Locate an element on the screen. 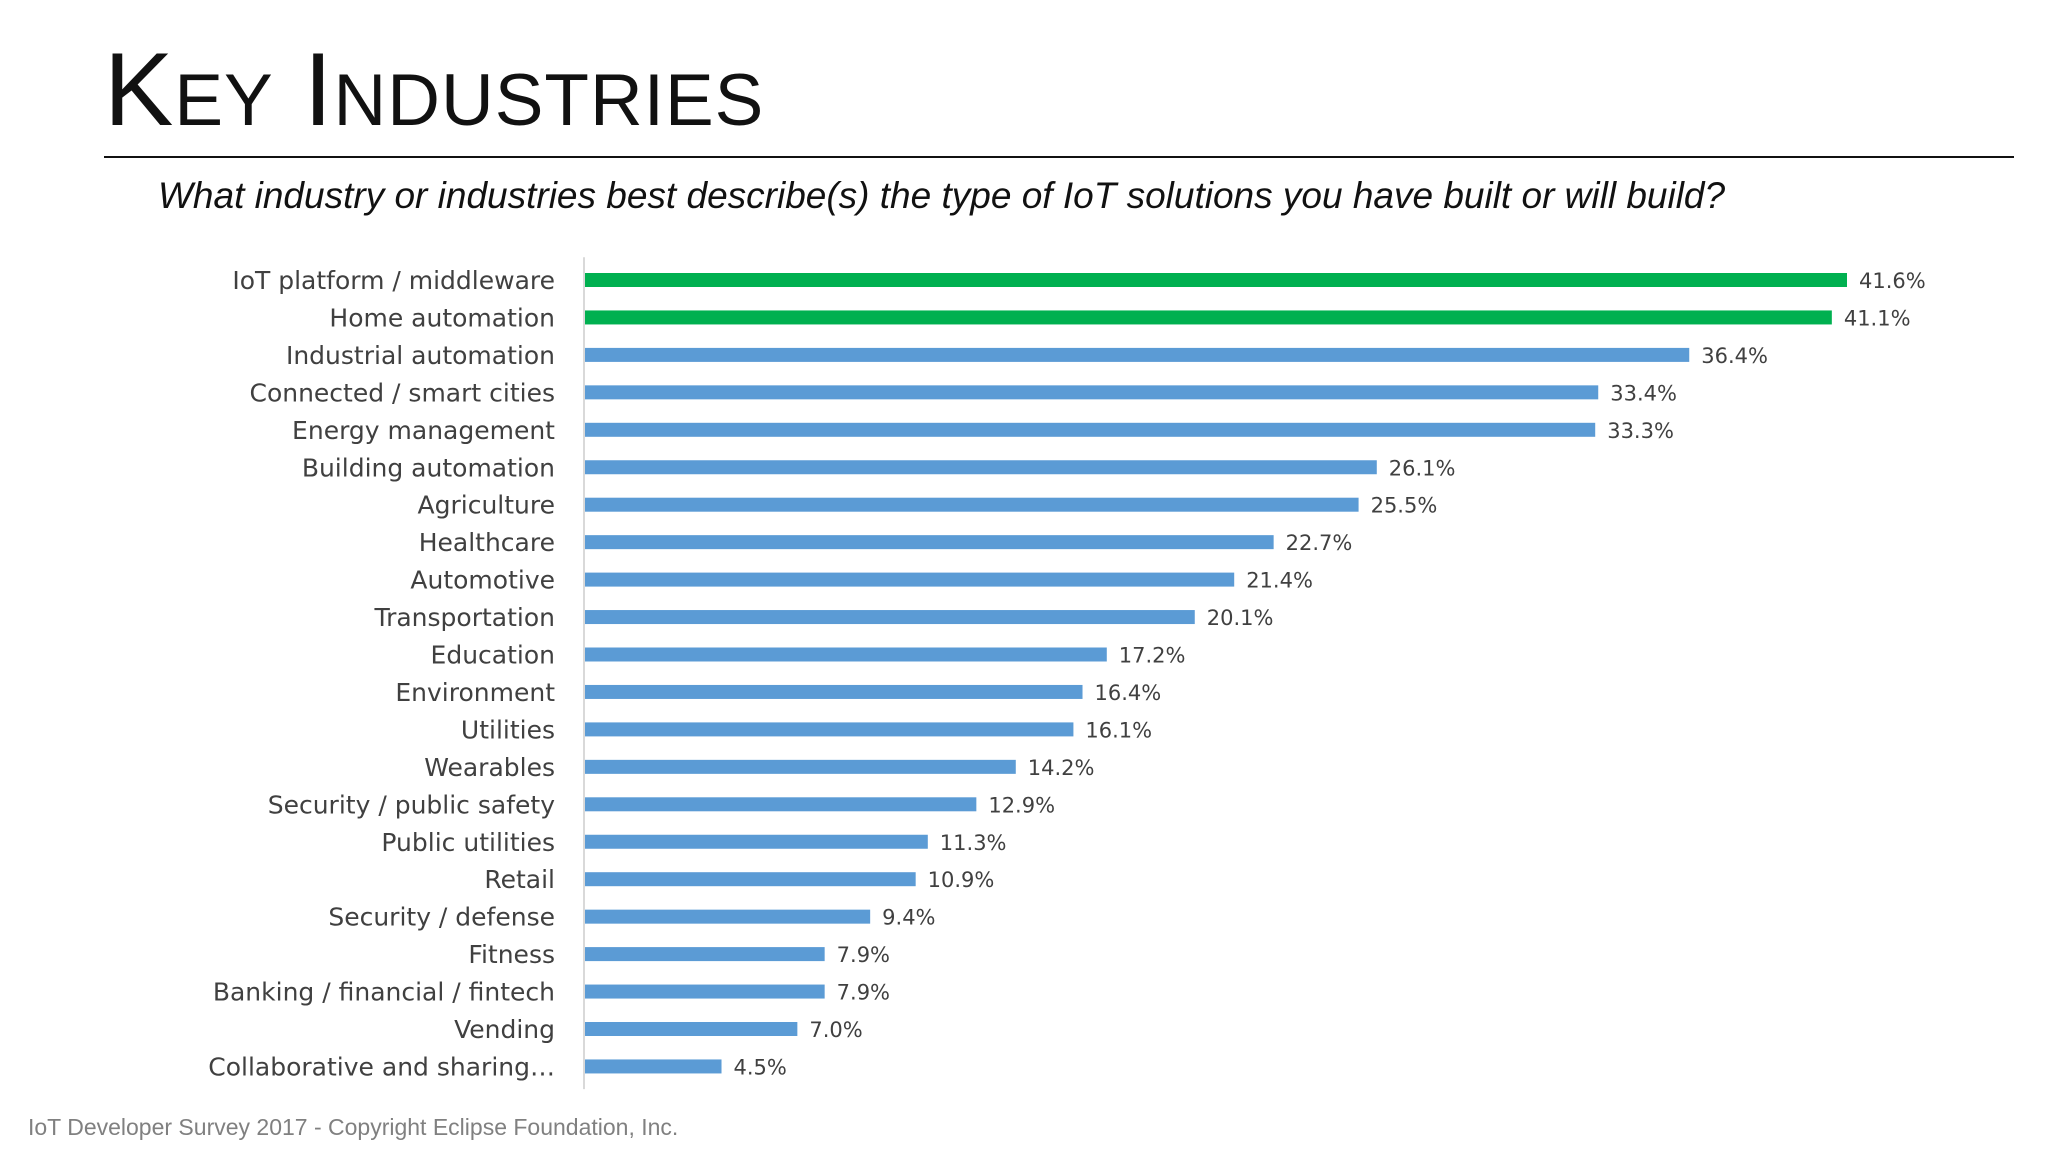 The height and width of the screenshot is (1152, 2048). bar-row: Fitness 7.9% is located at coordinates (679, 954).